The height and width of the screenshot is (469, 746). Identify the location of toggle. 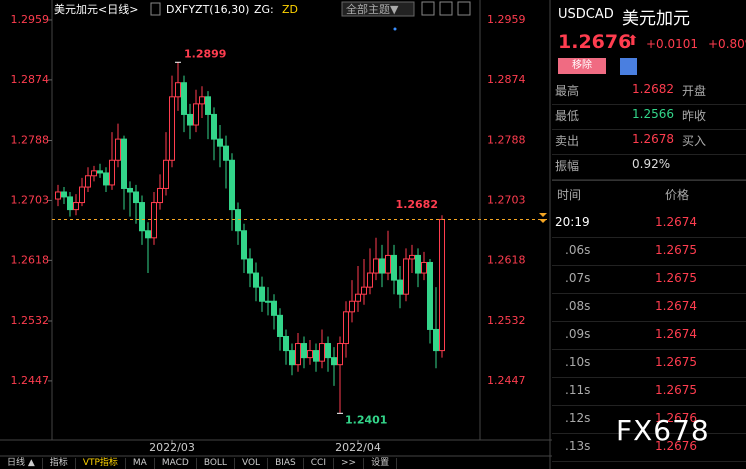
(155, 9).